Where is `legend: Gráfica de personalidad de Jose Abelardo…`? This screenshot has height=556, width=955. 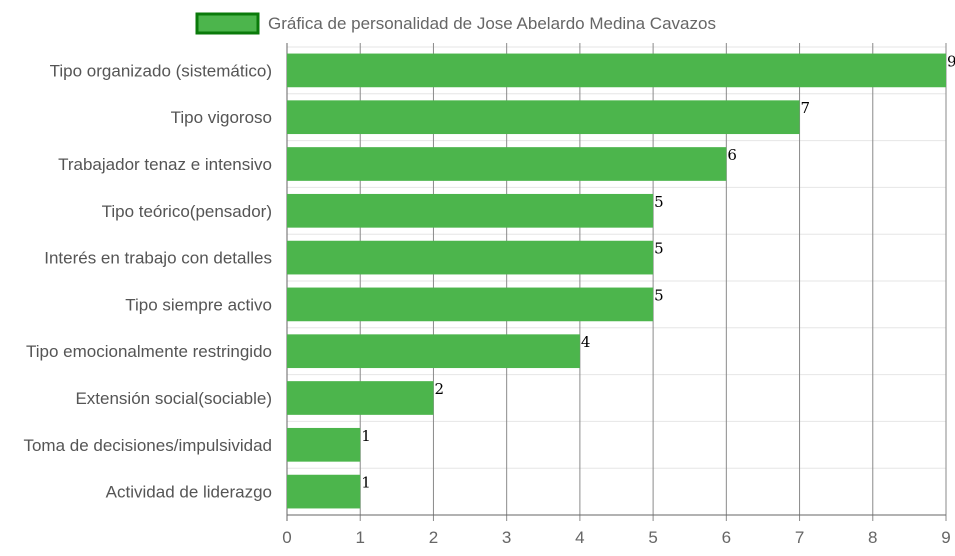 legend: Gráfica de personalidad de Jose Abelardo… is located at coordinates (455, 23).